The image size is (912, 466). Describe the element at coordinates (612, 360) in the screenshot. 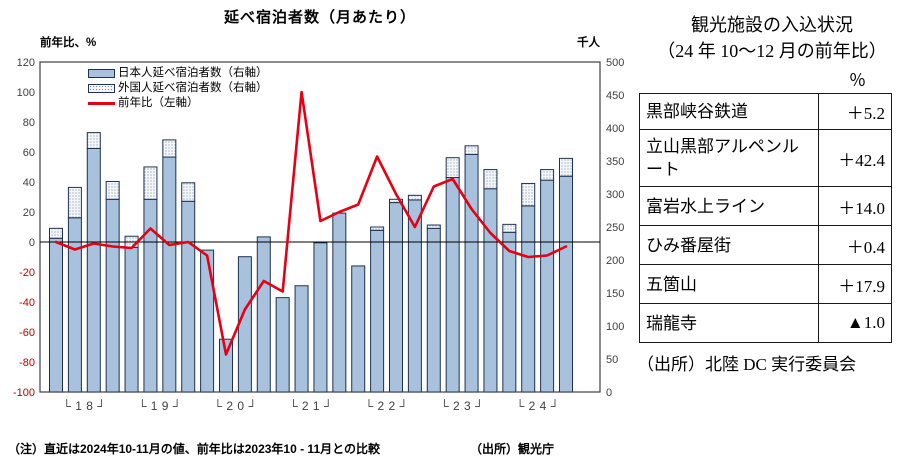

I see `right-axis-tick: 50` at that location.